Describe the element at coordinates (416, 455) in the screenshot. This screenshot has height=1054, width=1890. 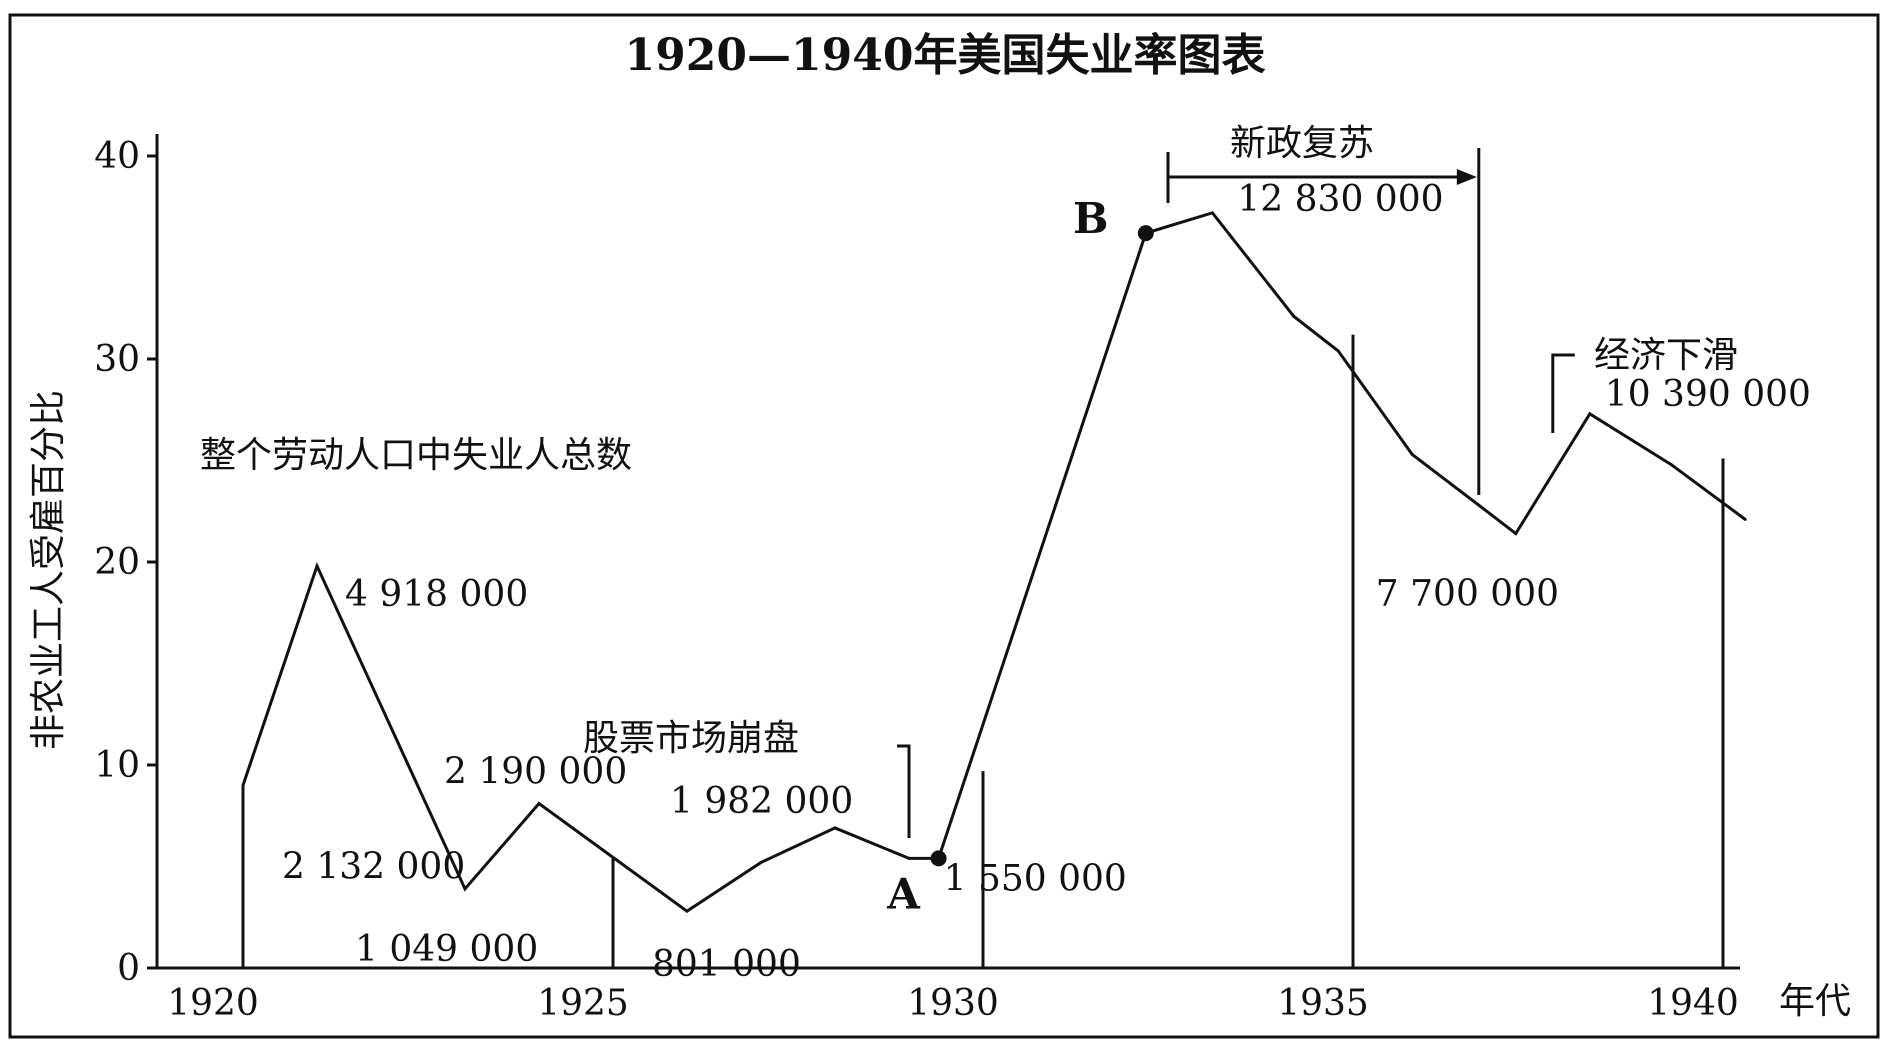
I see `series-label: 整个劳动人口中失业人总数` at that location.